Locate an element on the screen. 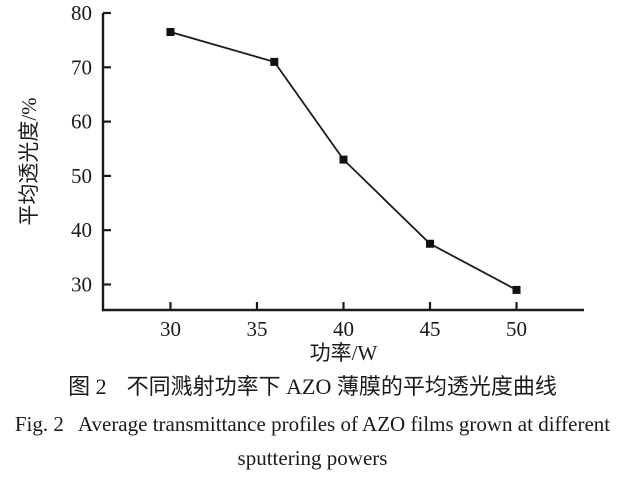 This screenshot has height=479, width=625. x-tick-label: 45 is located at coordinates (430, 329).